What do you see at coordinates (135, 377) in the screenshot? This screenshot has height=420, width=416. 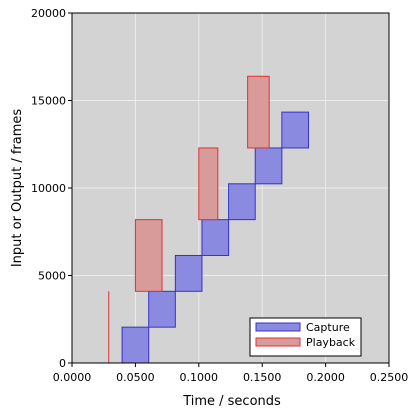 I see `x-tick-label: 0.0500` at bounding box center [135, 377].